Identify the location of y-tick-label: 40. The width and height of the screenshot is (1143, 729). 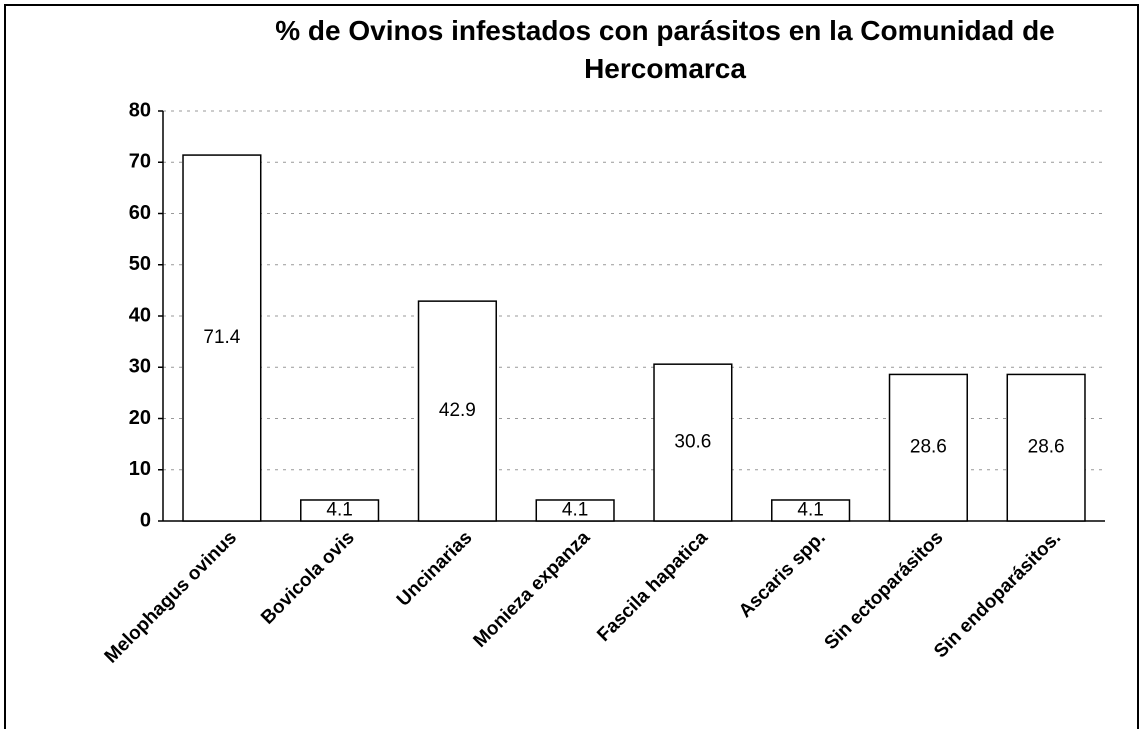
(140, 315).